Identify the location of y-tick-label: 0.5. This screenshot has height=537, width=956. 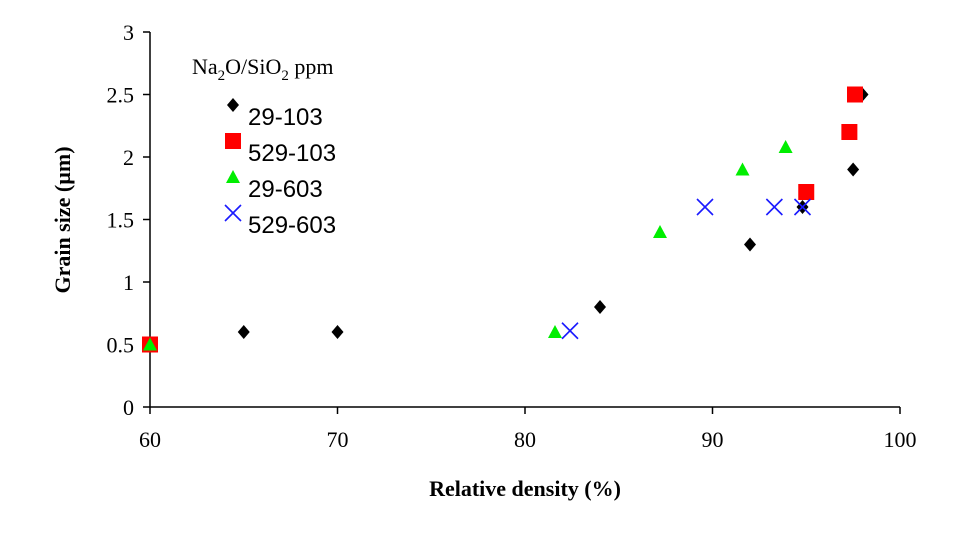
(121, 345).